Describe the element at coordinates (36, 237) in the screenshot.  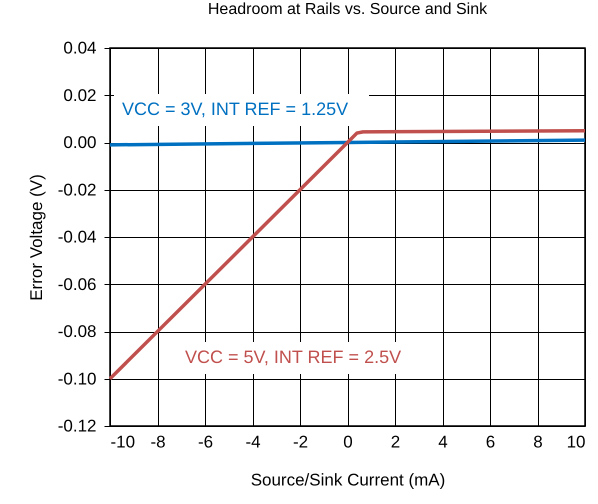
I see `y-axis-title: Error Voltage (V)` at that location.